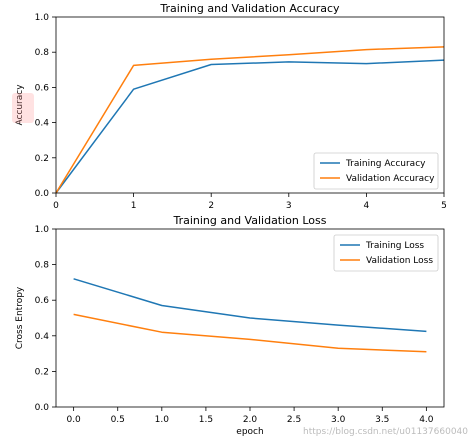 The image size is (474, 441). I want to click on legend-label: Validation Loss, so click(399, 261).